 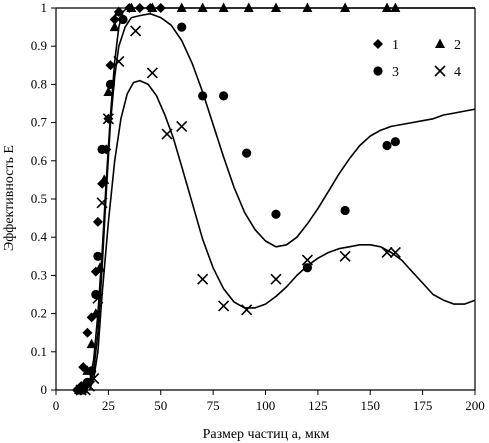 I want to click on legend-label-3: 3, so click(x=395, y=72).